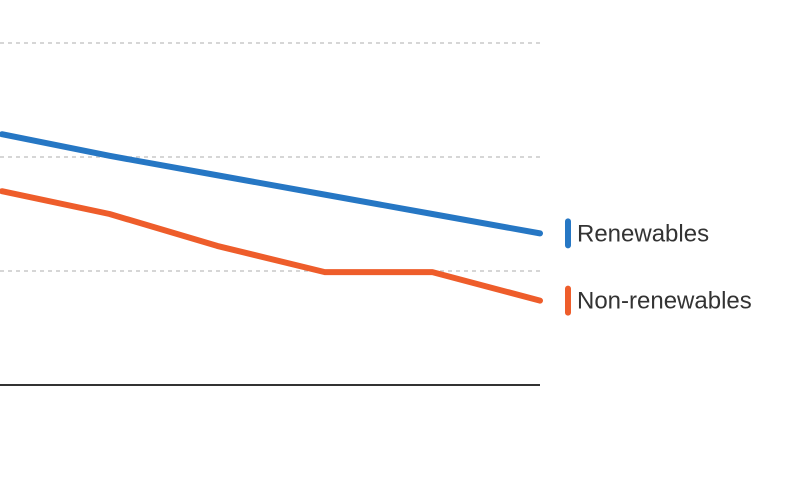 The image size is (800, 486). I want to click on legend-label: Renewables, so click(643, 233).